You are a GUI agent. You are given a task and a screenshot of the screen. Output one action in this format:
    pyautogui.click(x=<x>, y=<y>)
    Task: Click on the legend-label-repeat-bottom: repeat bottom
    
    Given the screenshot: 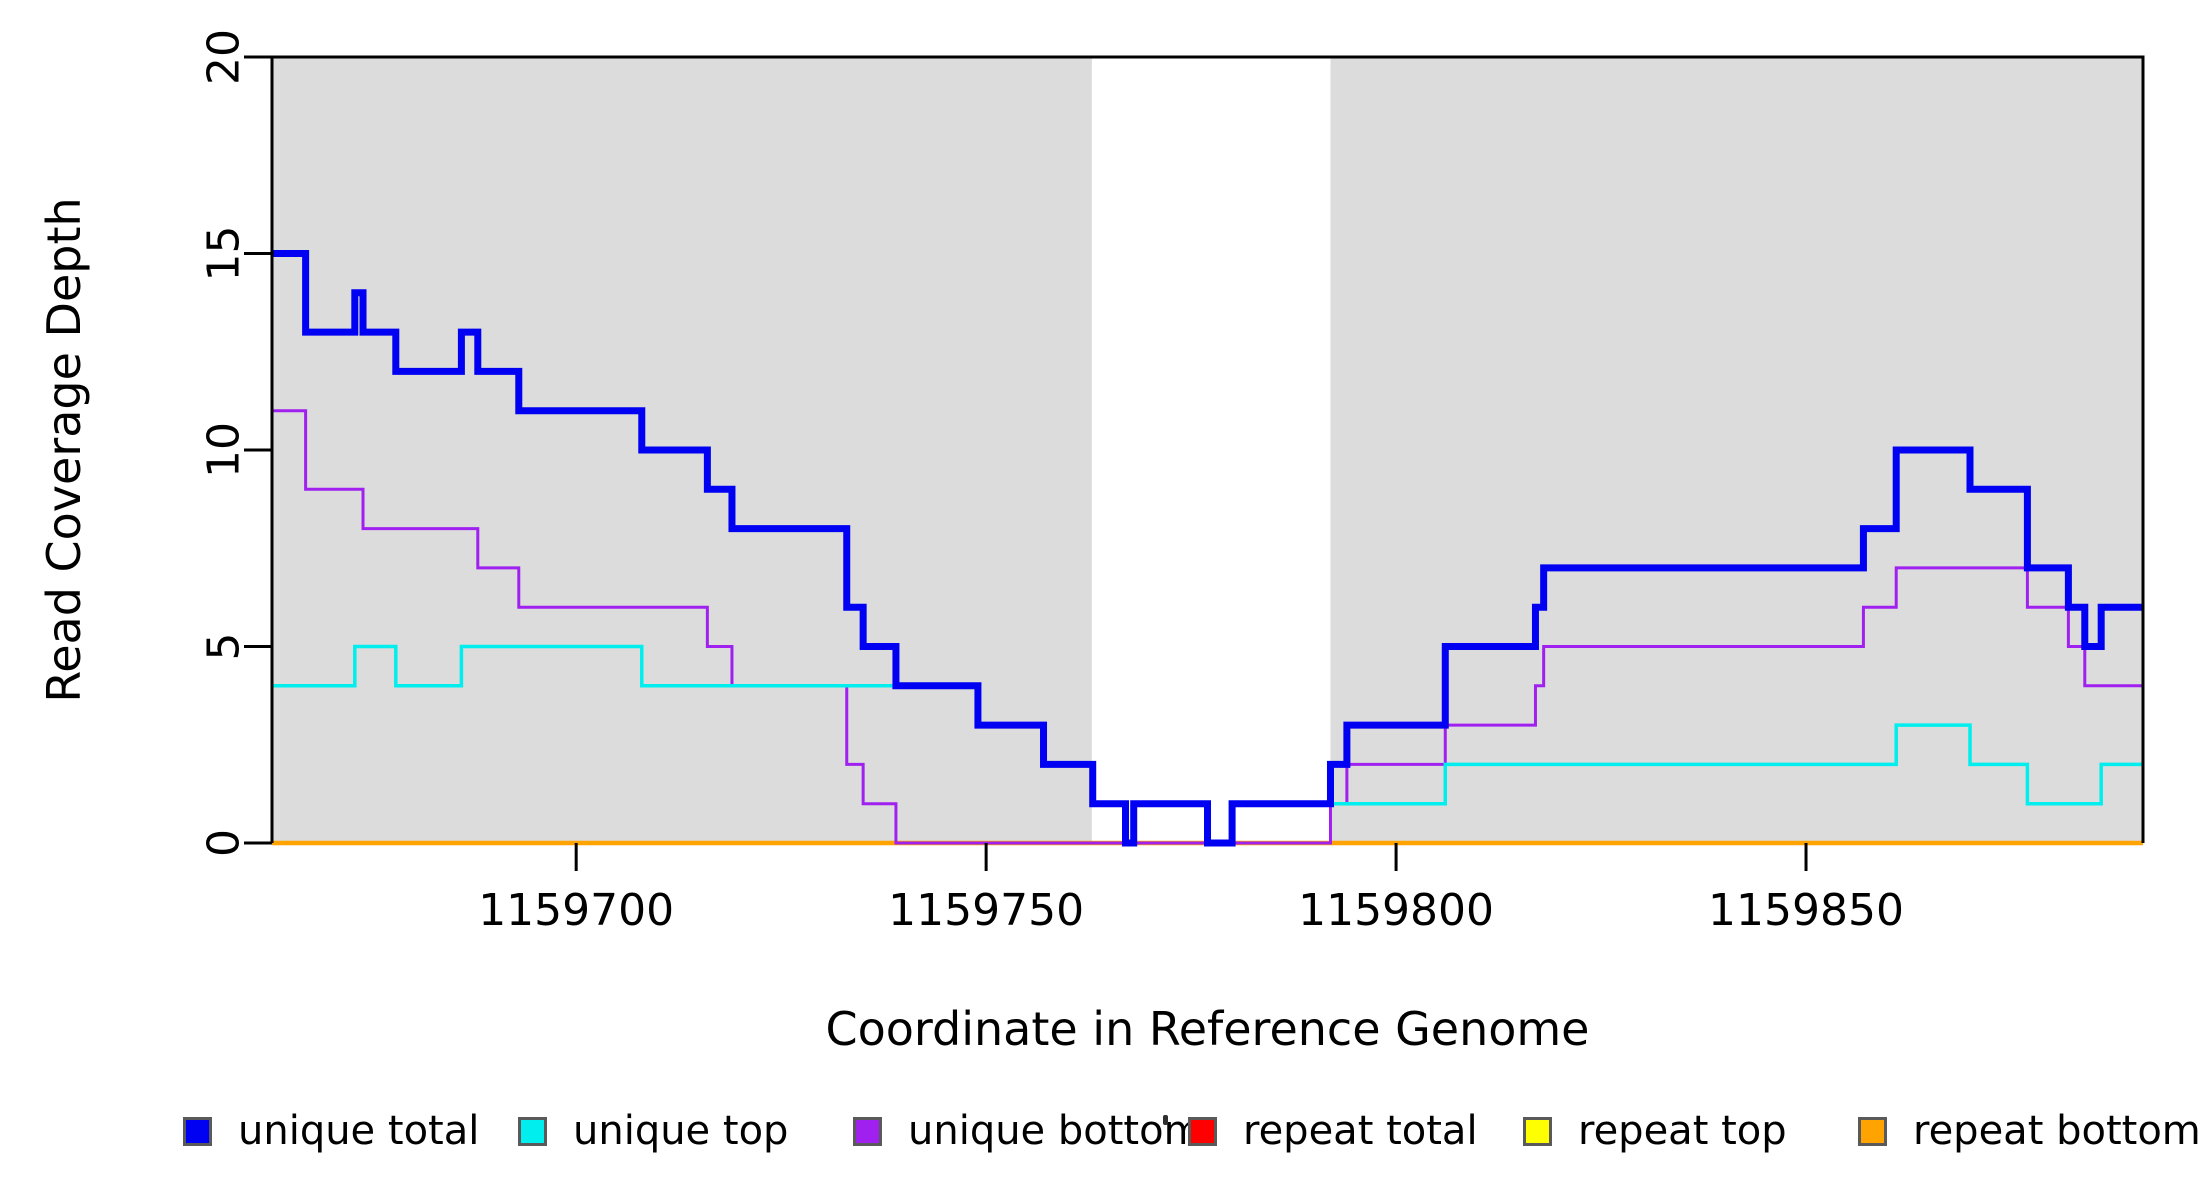 What is the action you would take?
    pyautogui.click(x=2056, y=1131)
    